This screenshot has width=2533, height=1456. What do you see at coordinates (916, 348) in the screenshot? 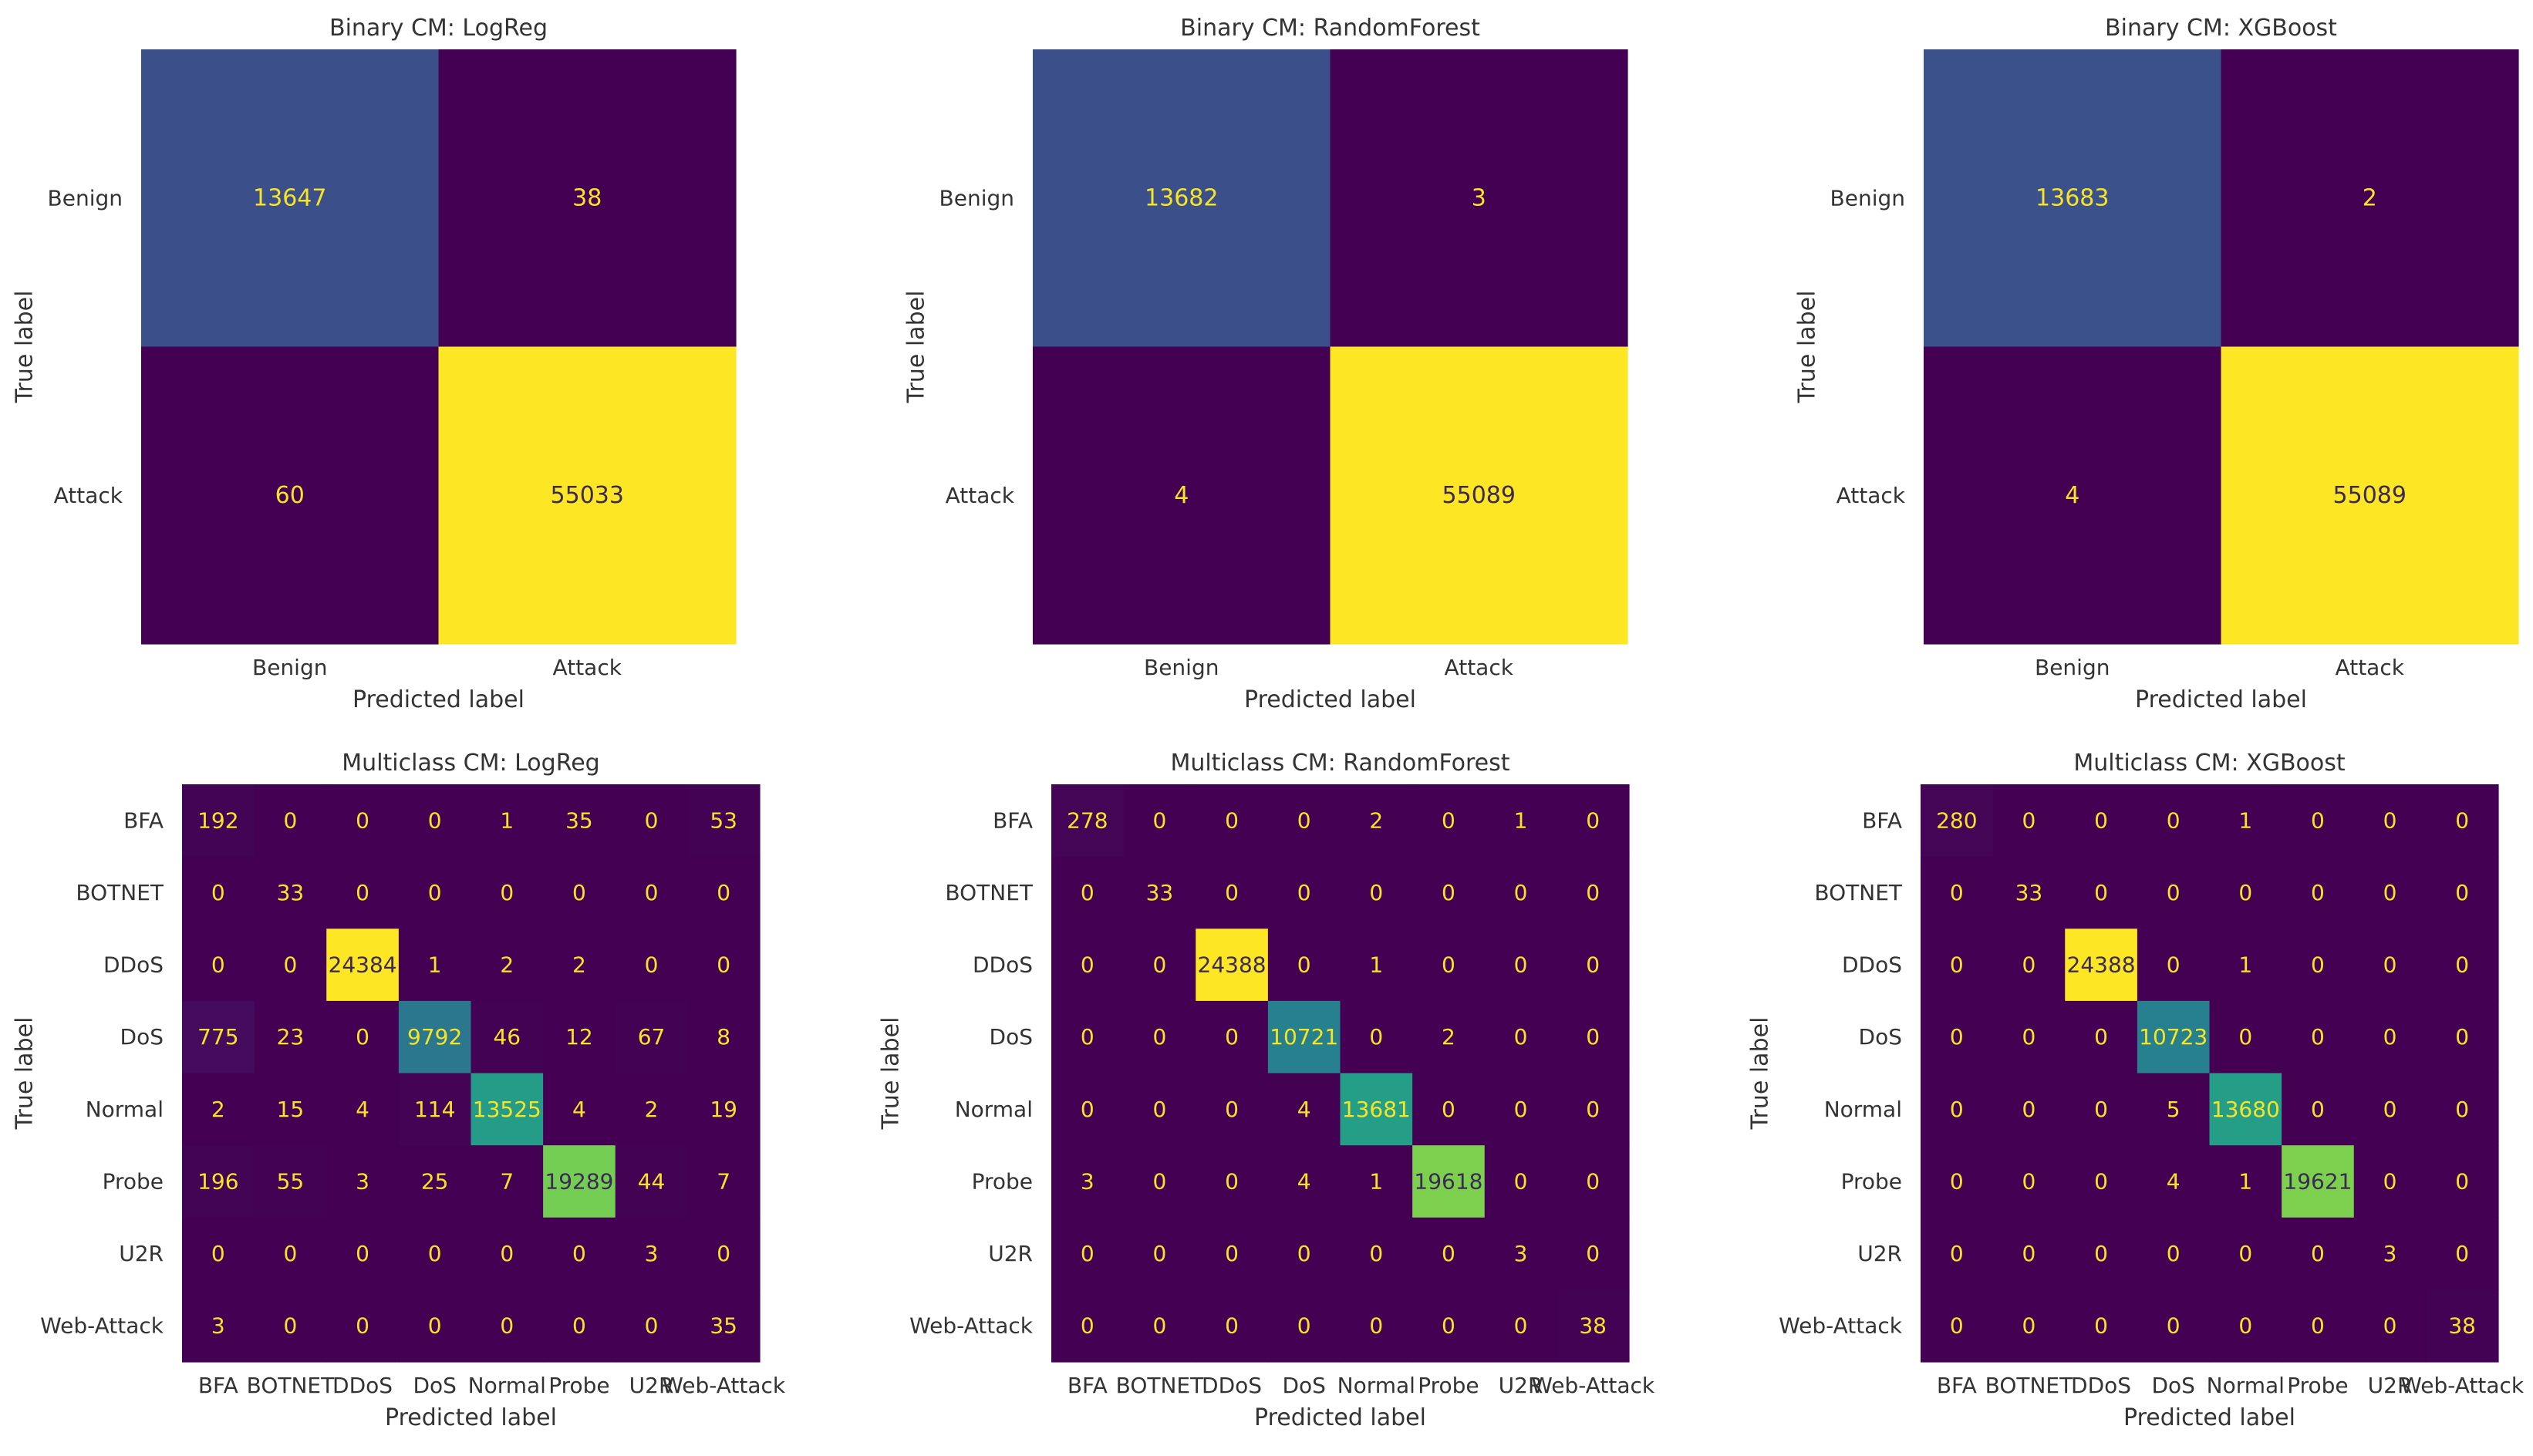
I see `y-axis-label: True label` at bounding box center [916, 348].